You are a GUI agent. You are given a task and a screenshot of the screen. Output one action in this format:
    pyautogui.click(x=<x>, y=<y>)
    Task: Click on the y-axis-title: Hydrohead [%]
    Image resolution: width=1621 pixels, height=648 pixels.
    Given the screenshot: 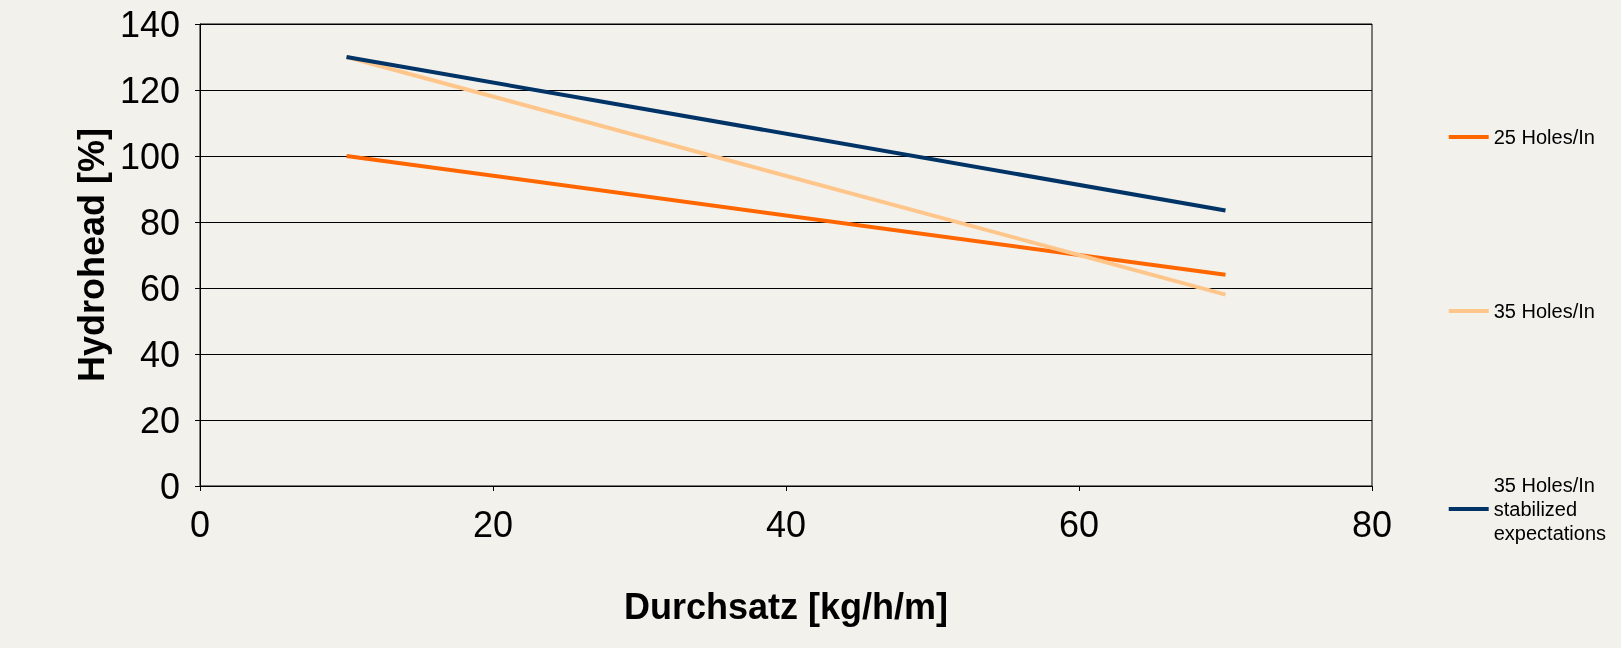 What is the action you would take?
    pyautogui.click(x=91, y=255)
    